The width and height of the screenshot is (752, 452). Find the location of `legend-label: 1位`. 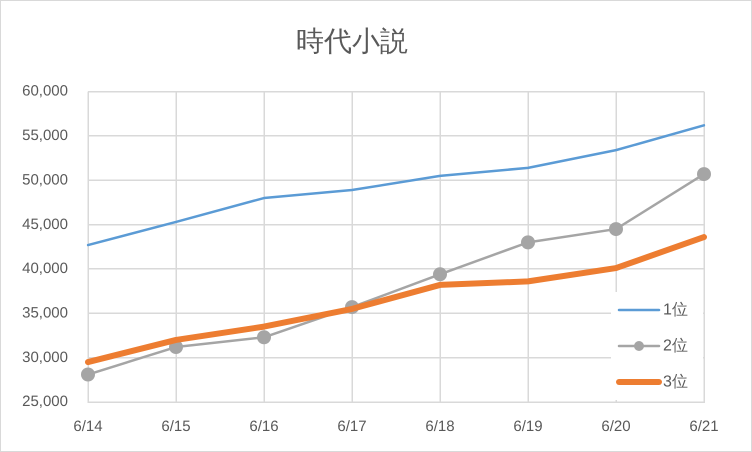

legend-label: 1位 is located at coordinates (675, 309).